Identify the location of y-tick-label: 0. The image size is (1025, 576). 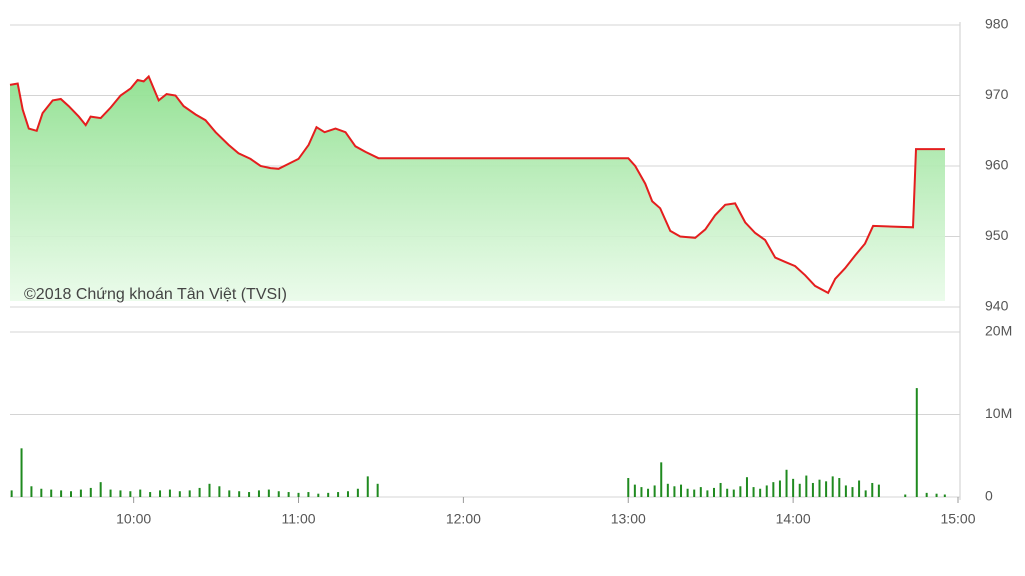
(989, 496).